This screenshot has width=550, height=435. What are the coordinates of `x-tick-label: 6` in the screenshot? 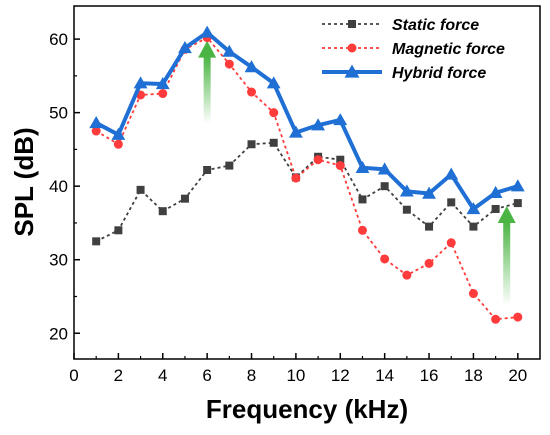 It's located at (206, 375).